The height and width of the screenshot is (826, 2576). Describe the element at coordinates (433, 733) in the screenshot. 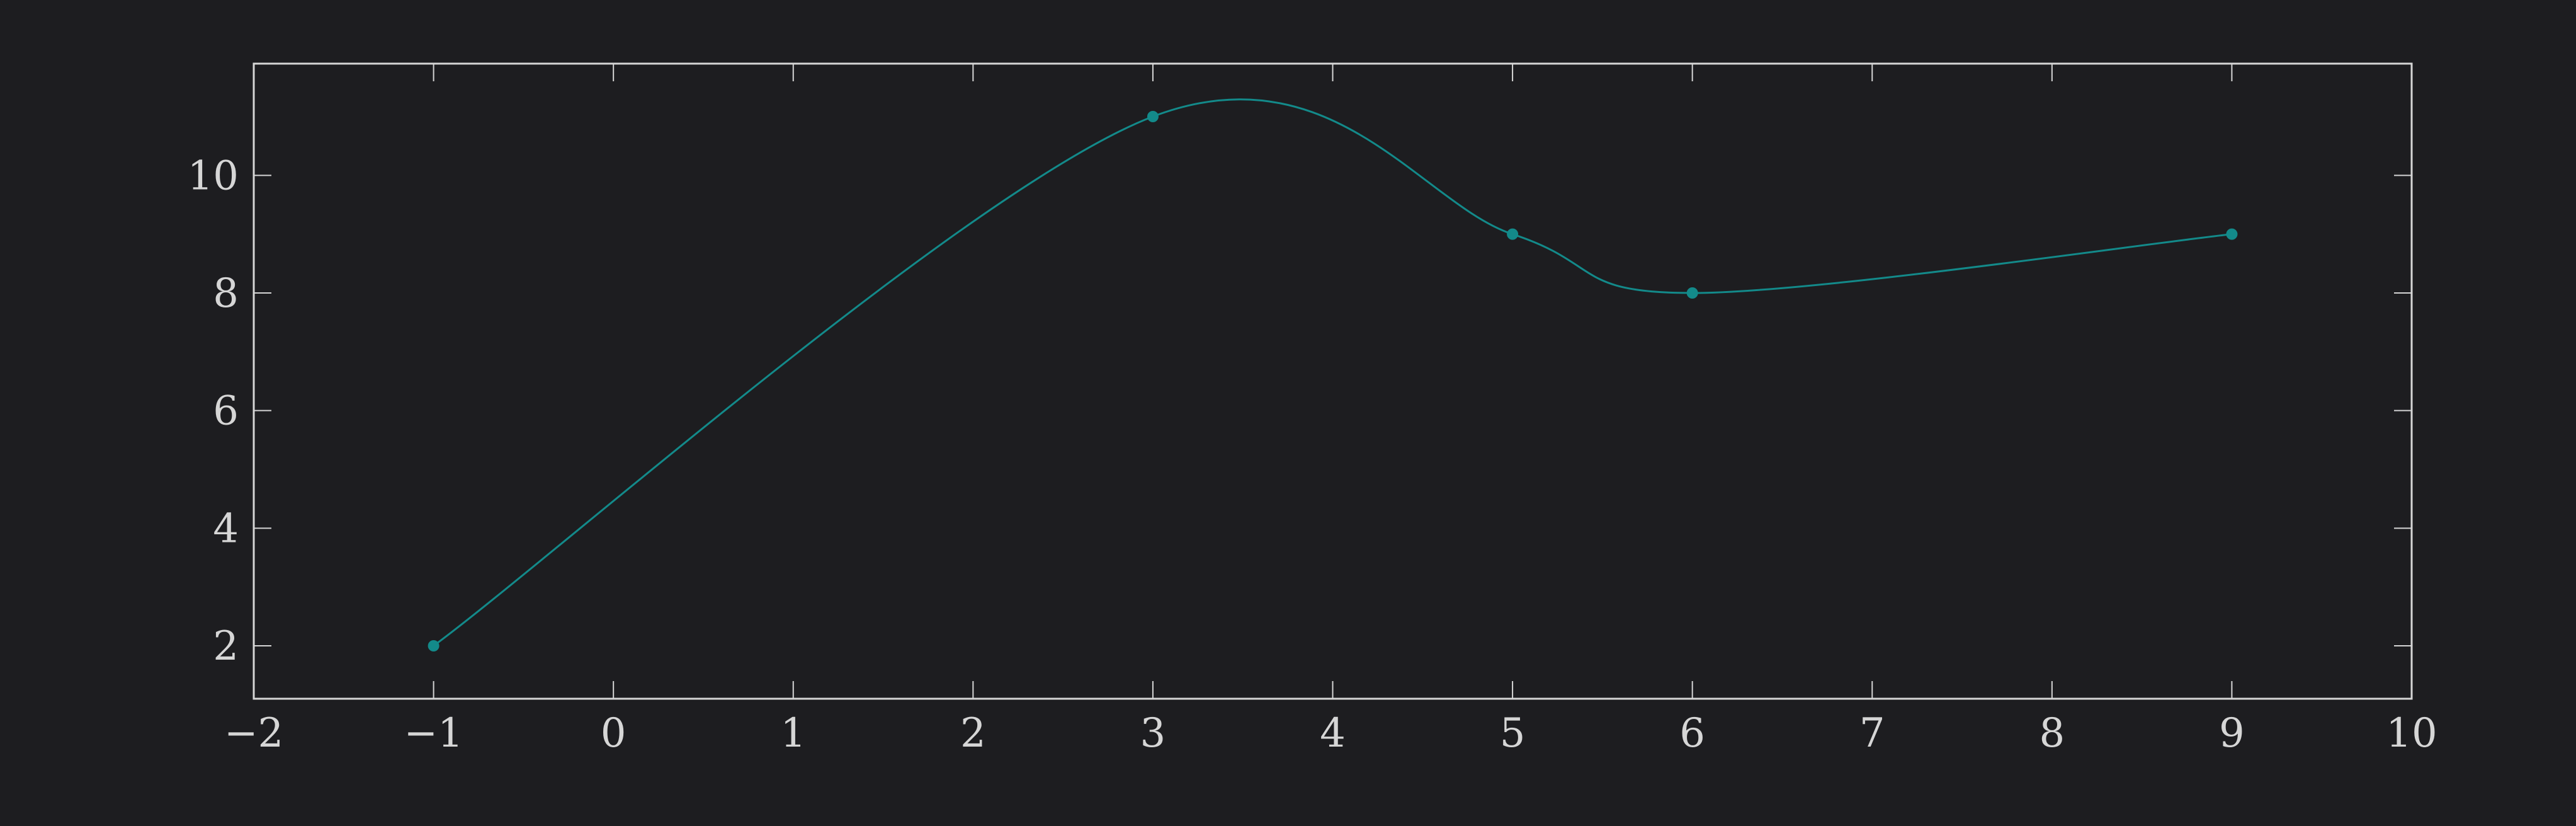

I see `x-tick-label: −1` at that location.